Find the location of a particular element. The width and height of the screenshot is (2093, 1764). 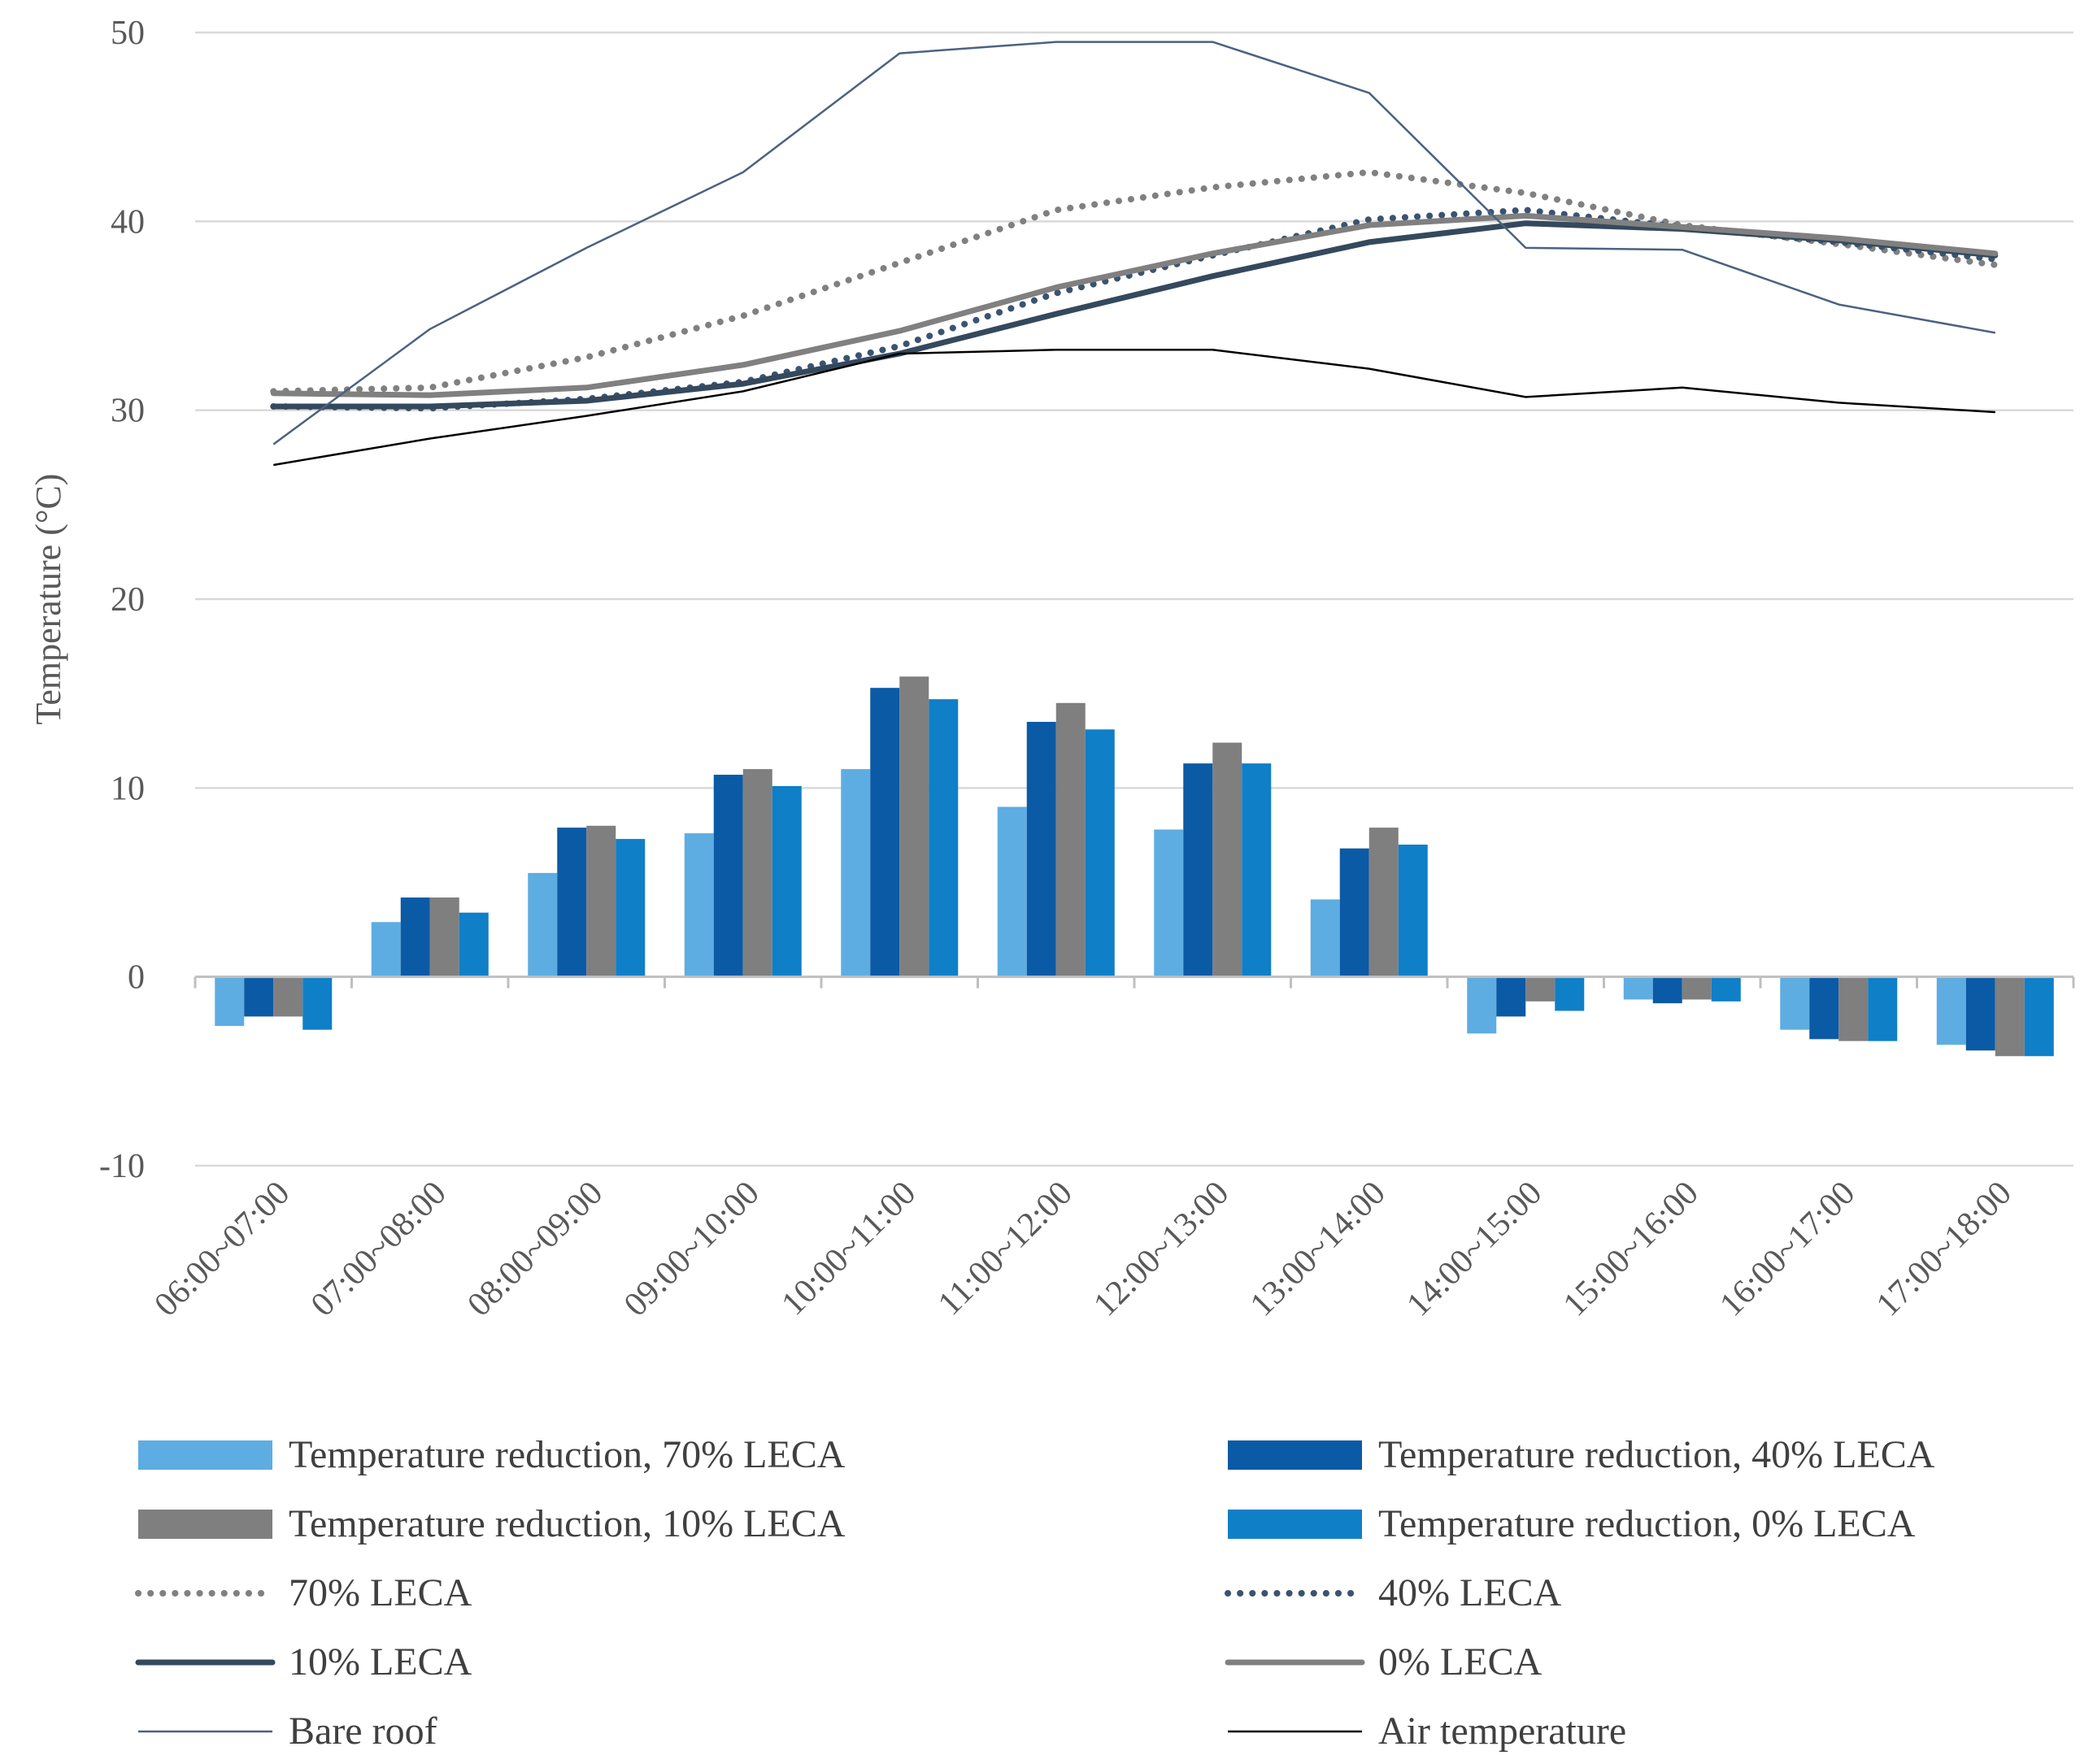

legend-label: 10% LECA is located at coordinates (381, 1662).